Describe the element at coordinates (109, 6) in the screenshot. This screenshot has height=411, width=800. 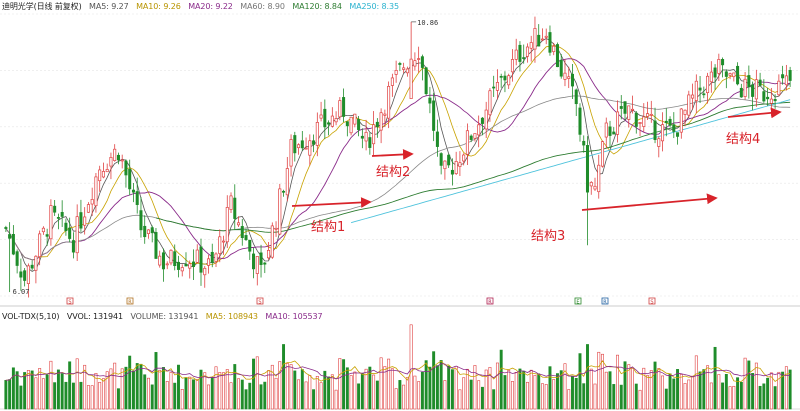
I see `legend-ma5: MA5: 9.27` at that location.